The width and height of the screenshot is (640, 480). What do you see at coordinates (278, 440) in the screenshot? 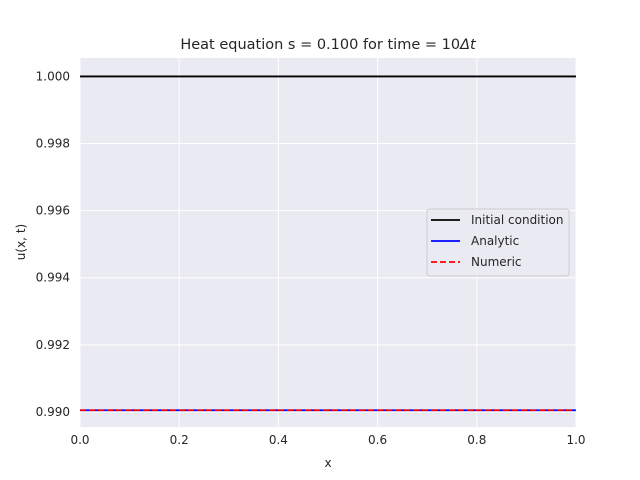
I see `x-tick-label: 0.4` at bounding box center [278, 440].